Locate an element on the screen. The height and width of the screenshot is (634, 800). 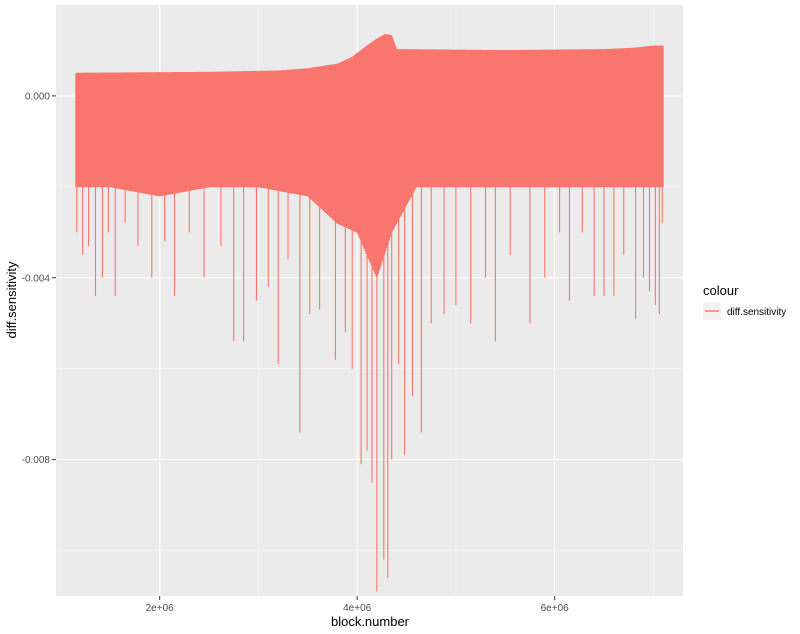
y-axis: 0.000 -0.004 -0.008 is located at coordinates (39, 278).